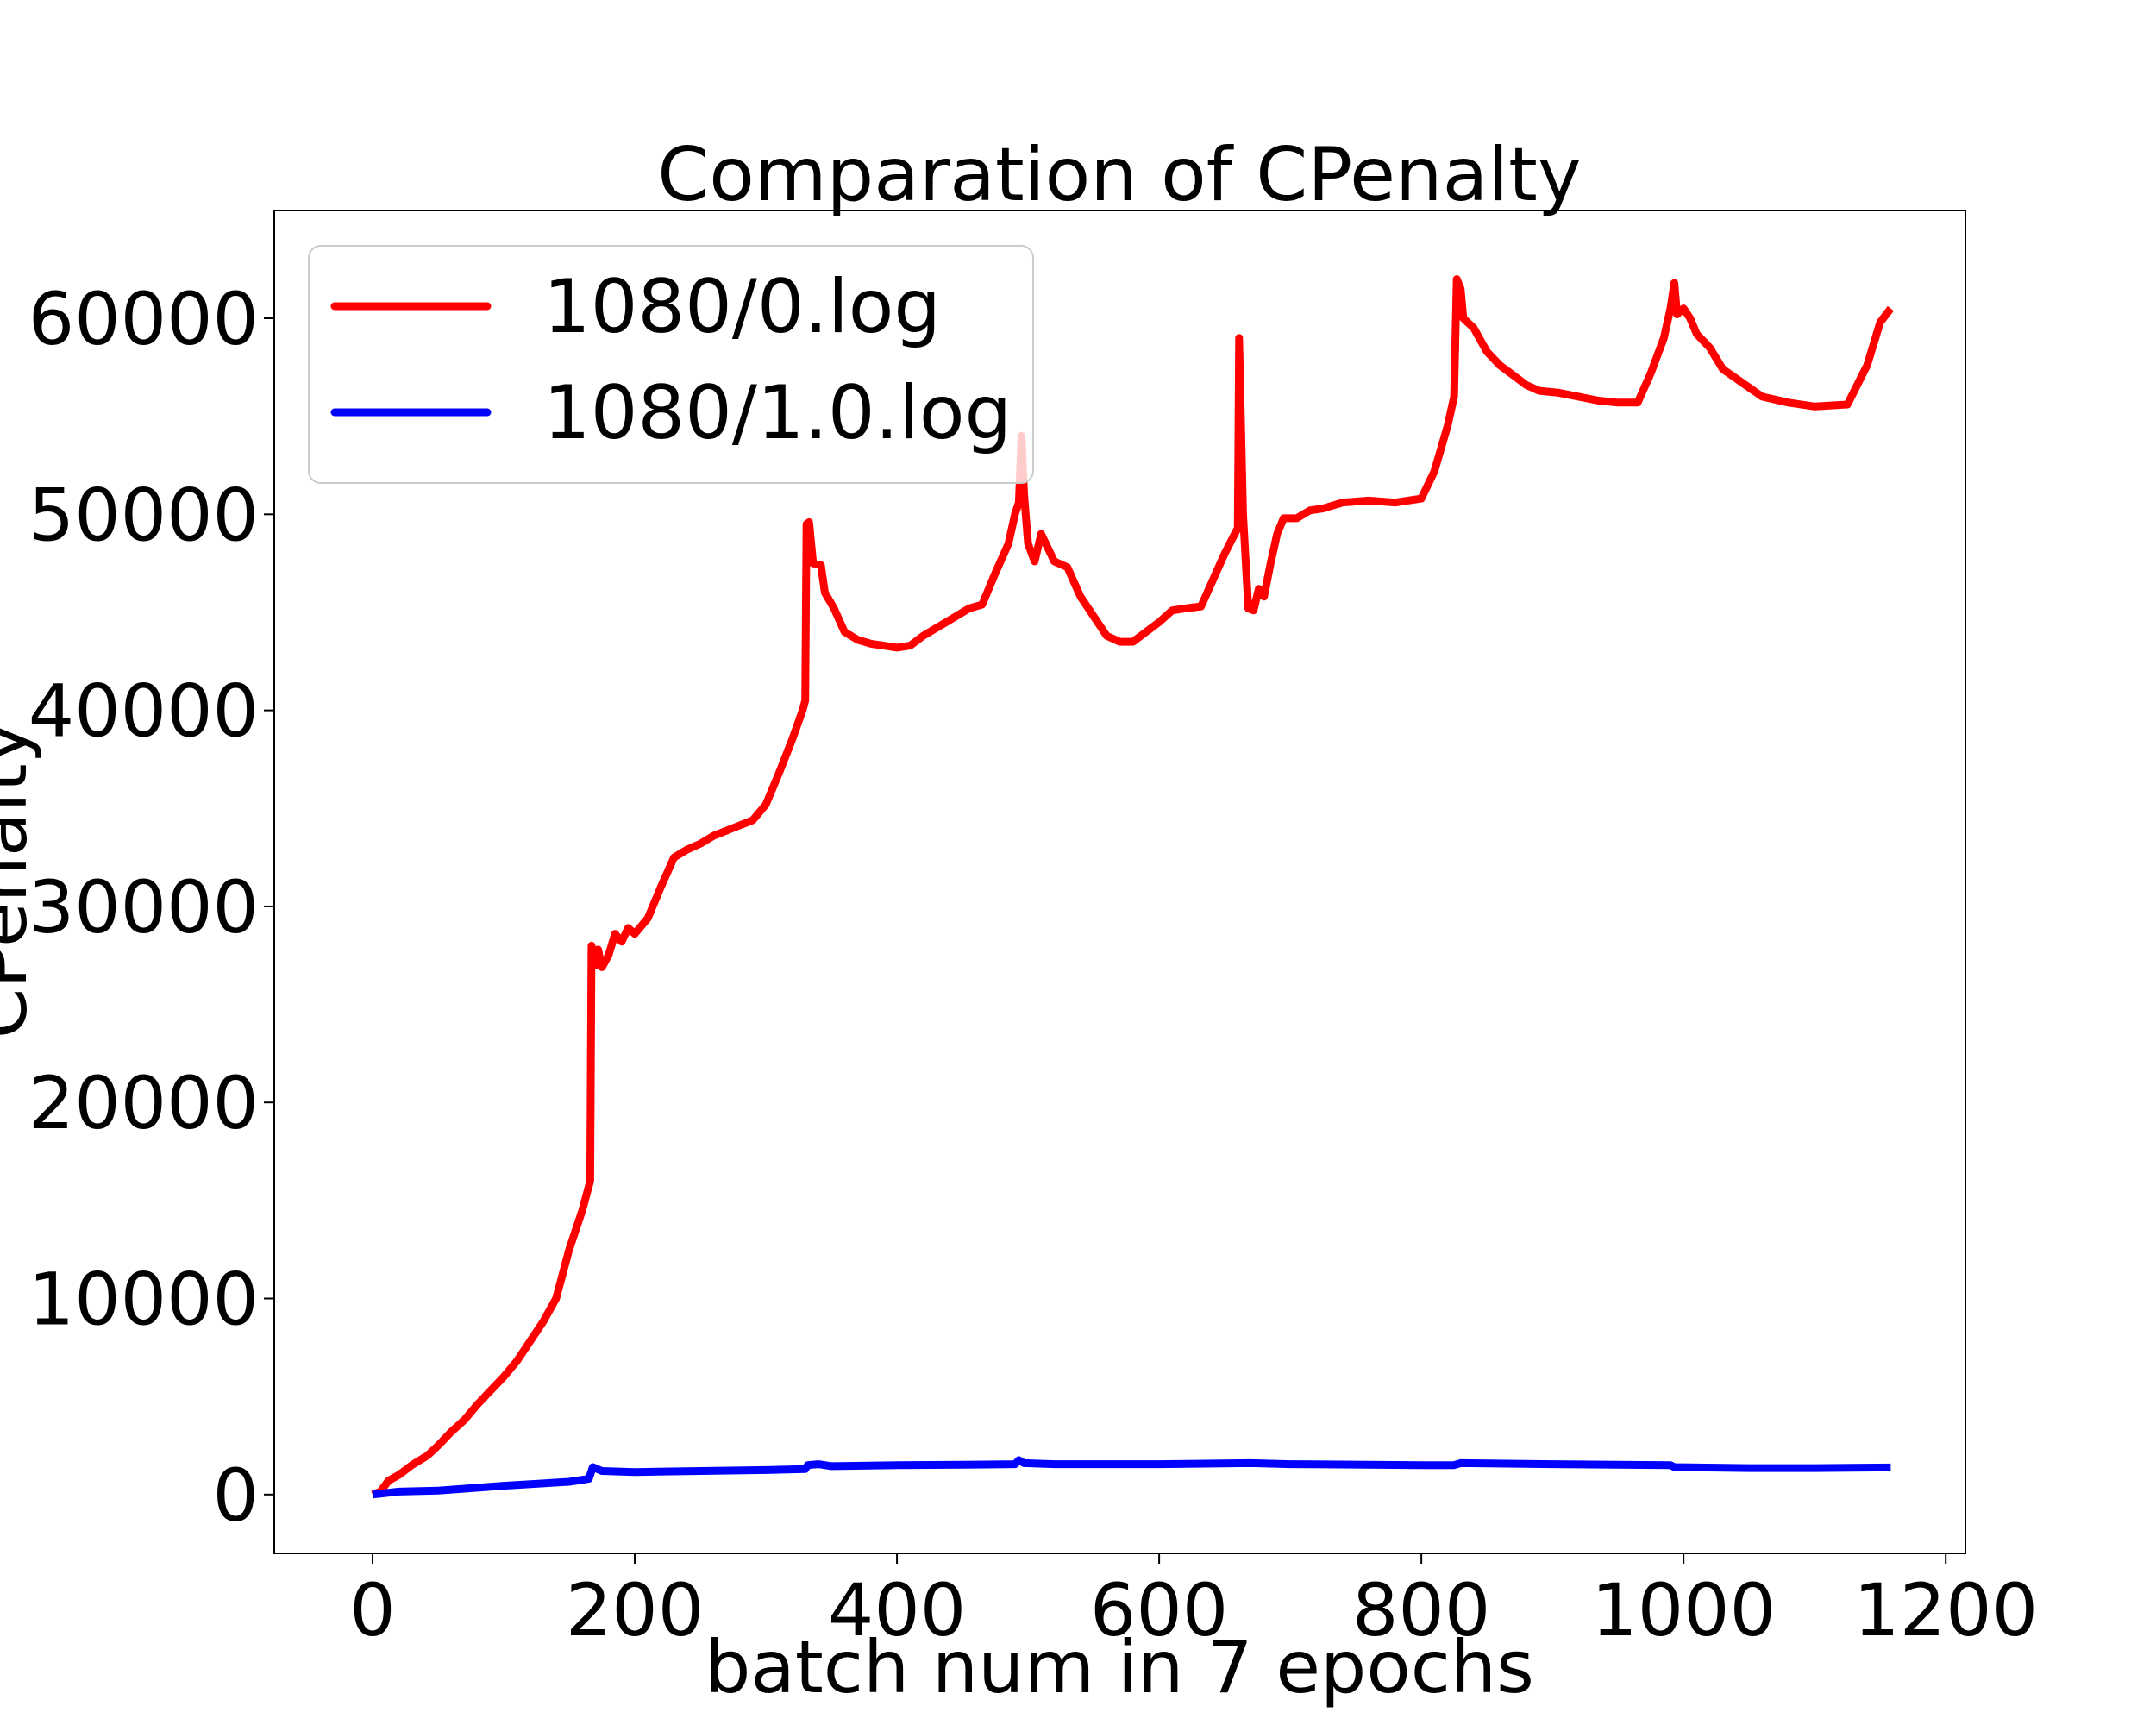 The height and width of the screenshot is (1725, 2156). I want to click on y-tick-label: 10000, so click(143, 1300).